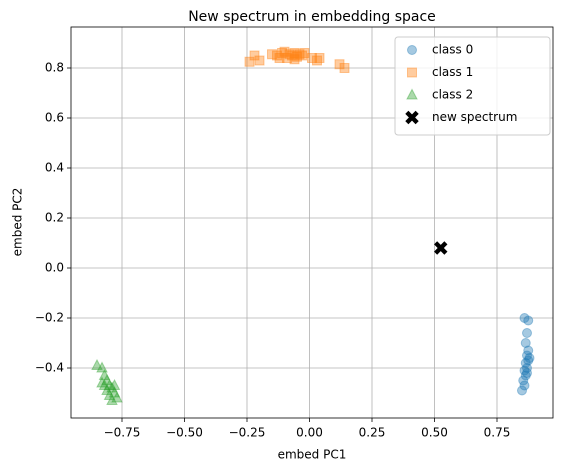 This screenshot has height=470, width=563. I want to click on x-tick-label: 0.75, so click(497, 433).